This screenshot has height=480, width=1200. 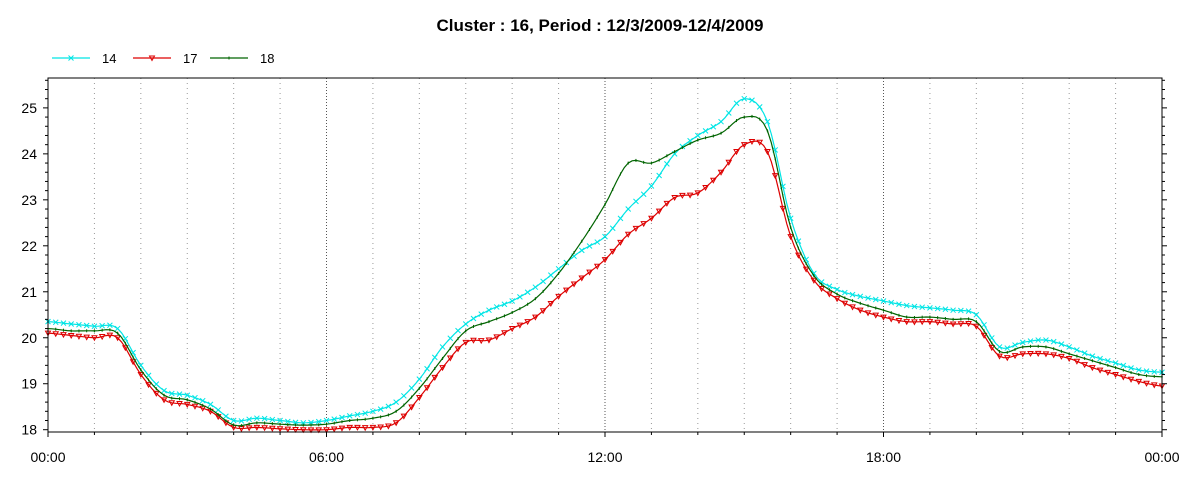 What do you see at coordinates (326, 457) in the screenshot?
I see `x-tick-label: 06:00` at bounding box center [326, 457].